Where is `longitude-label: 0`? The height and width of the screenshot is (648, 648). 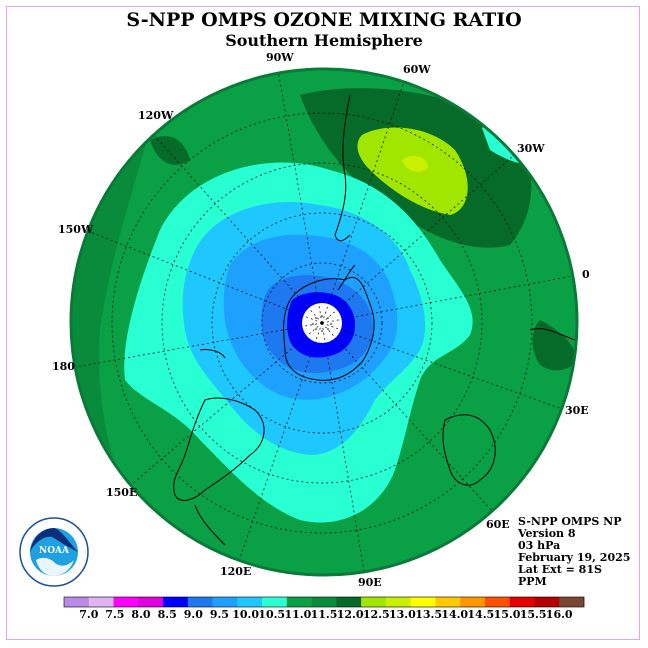 longitude-label: 0 is located at coordinates (586, 274).